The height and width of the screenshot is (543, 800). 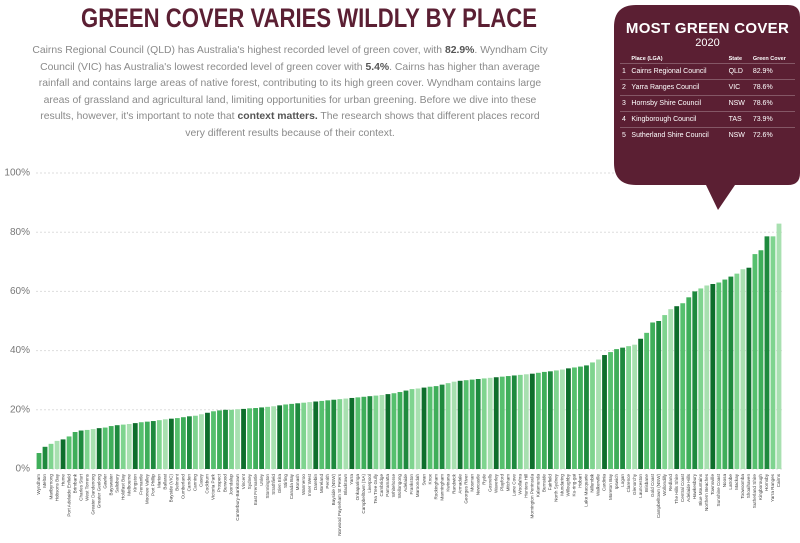 What do you see at coordinates (471, 483) in the screenshot?
I see `x-tick-label: Mosman` at bounding box center [471, 483].